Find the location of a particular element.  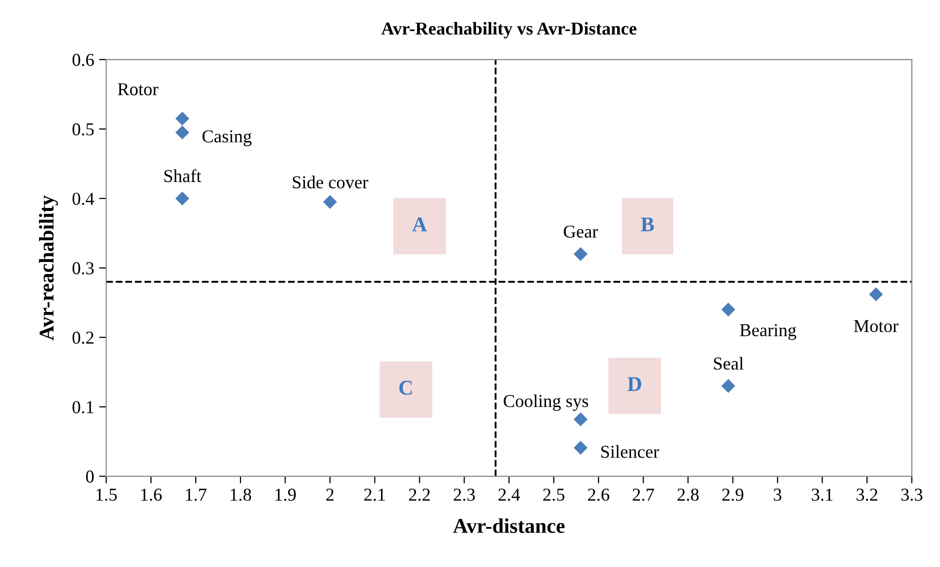

x-tick-label: 3.3 is located at coordinates (911, 494).